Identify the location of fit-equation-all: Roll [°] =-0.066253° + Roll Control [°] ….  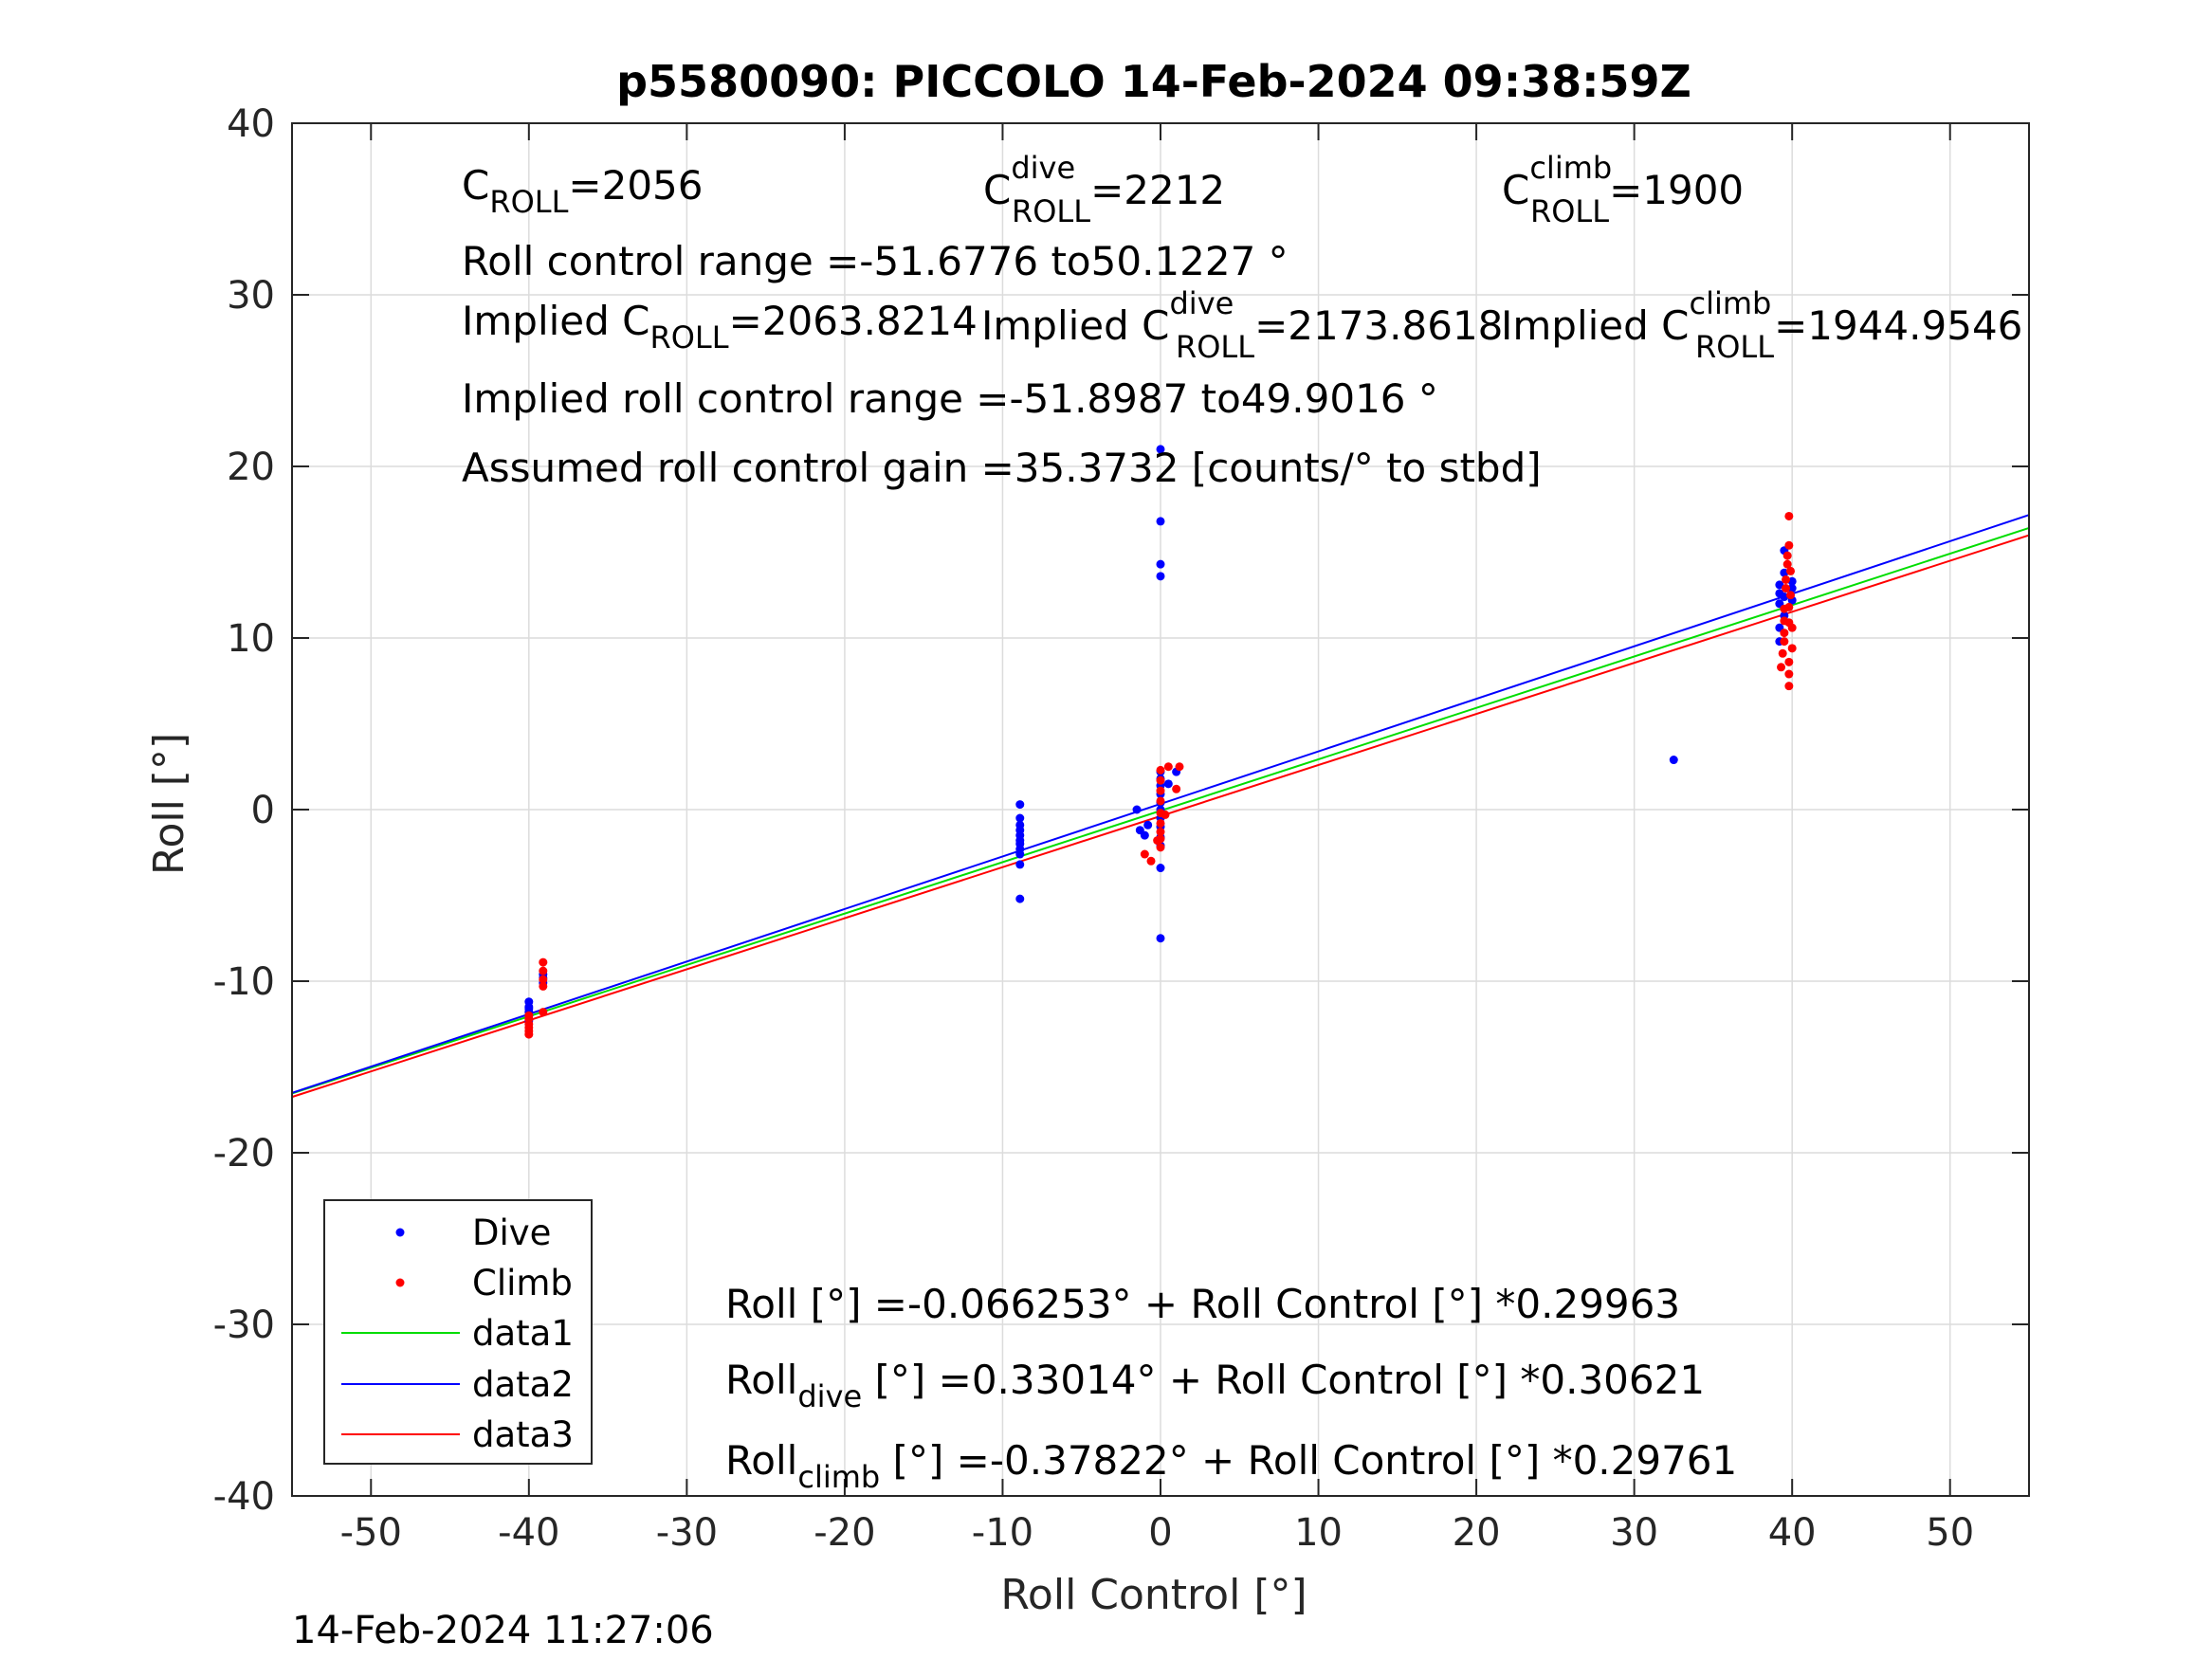
(1202, 1304).